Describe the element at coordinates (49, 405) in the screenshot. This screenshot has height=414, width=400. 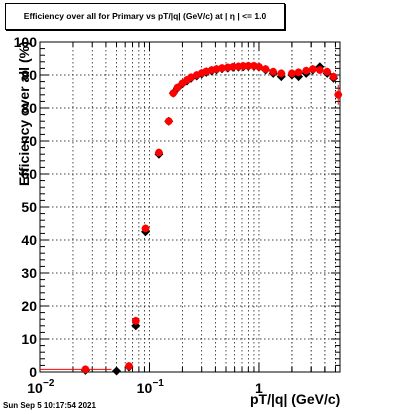
I see `datestamp: Sun Sep 5 10:17:54 2021` at that location.